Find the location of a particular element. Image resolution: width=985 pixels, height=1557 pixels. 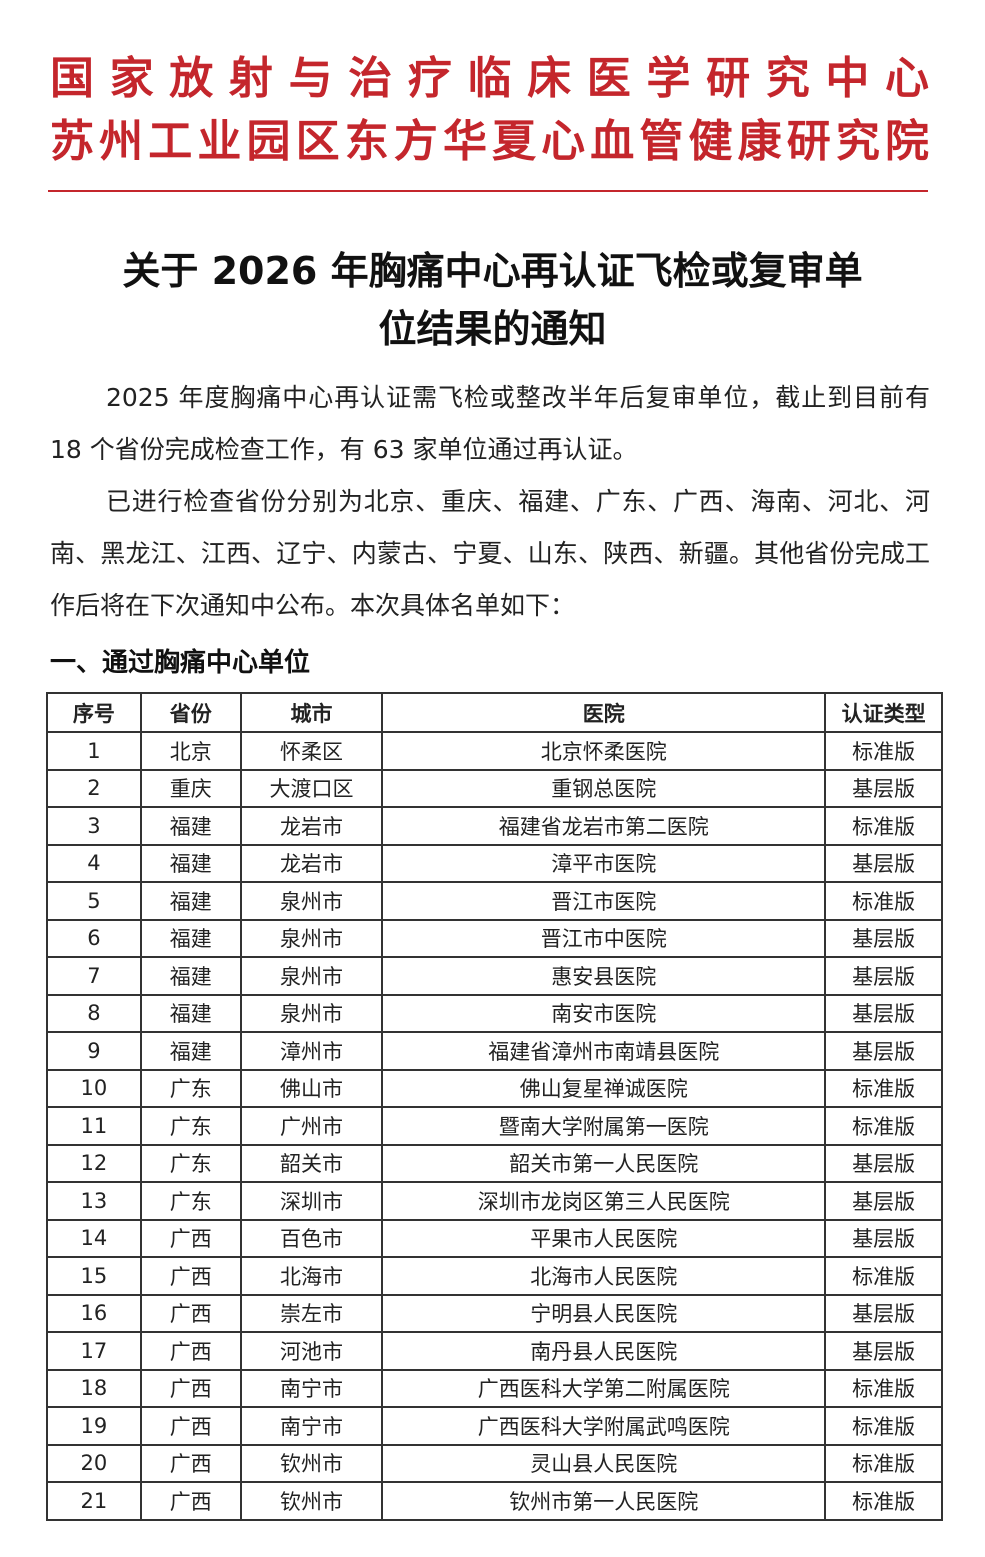

table-row: 13 广东 深圳市 深圳市龙岗区第三人民医院 基层版 is located at coordinates (494, 1201).